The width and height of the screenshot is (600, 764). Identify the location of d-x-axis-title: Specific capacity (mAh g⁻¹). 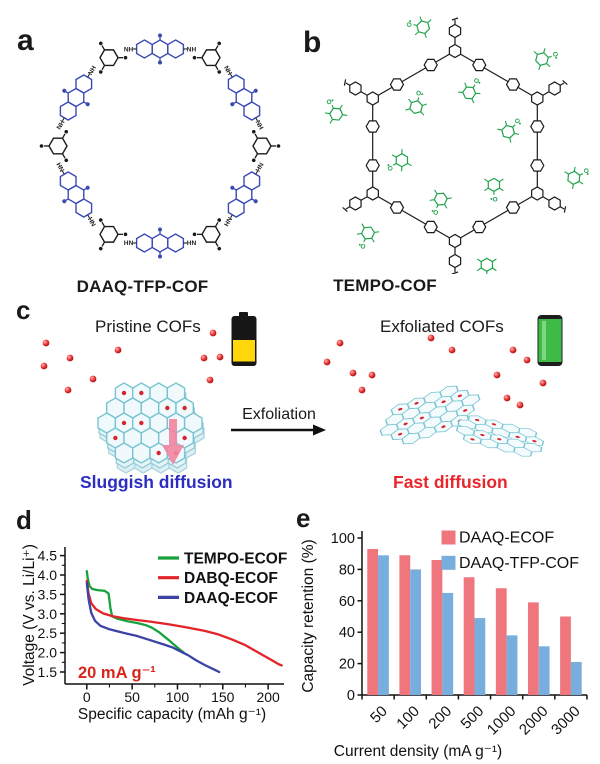
(172, 714).